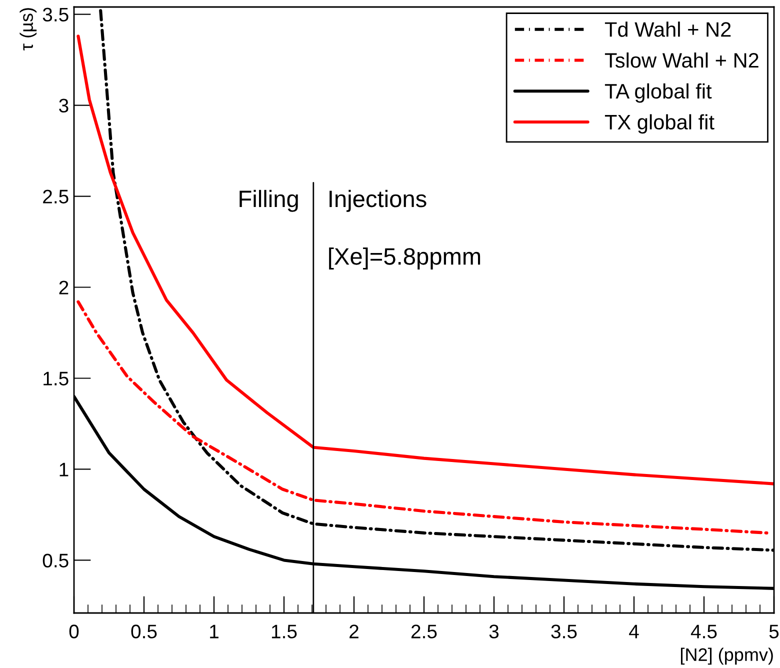  What do you see at coordinates (634, 631) in the screenshot?
I see `x-tick-label: 4` at bounding box center [634, 631].